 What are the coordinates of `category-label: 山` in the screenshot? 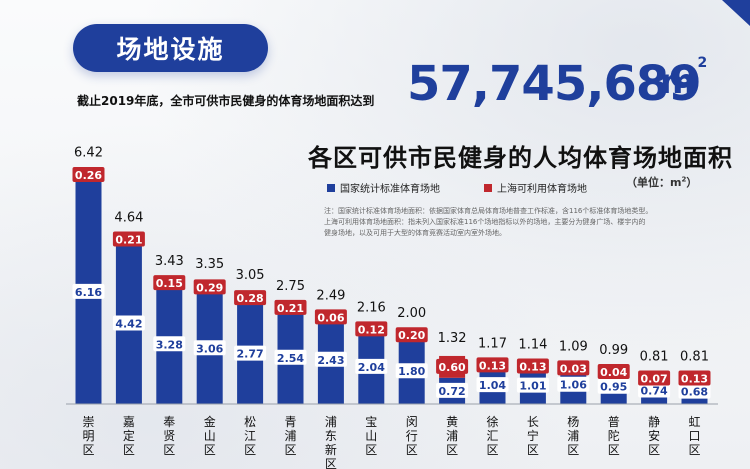 It's located at (210, 436).